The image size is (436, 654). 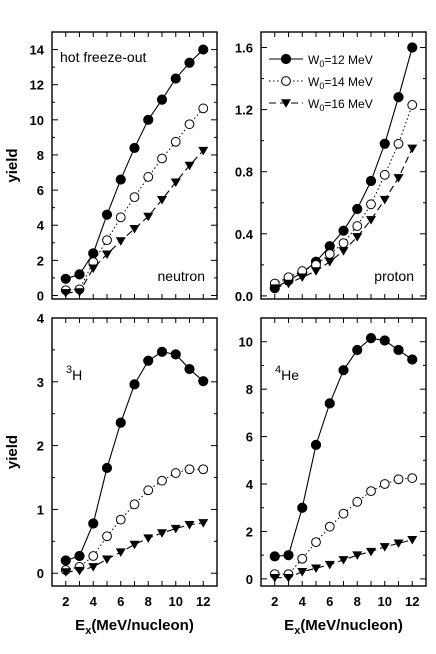 I want to click on x-tick-label: 4, so click(x=94, y=601).